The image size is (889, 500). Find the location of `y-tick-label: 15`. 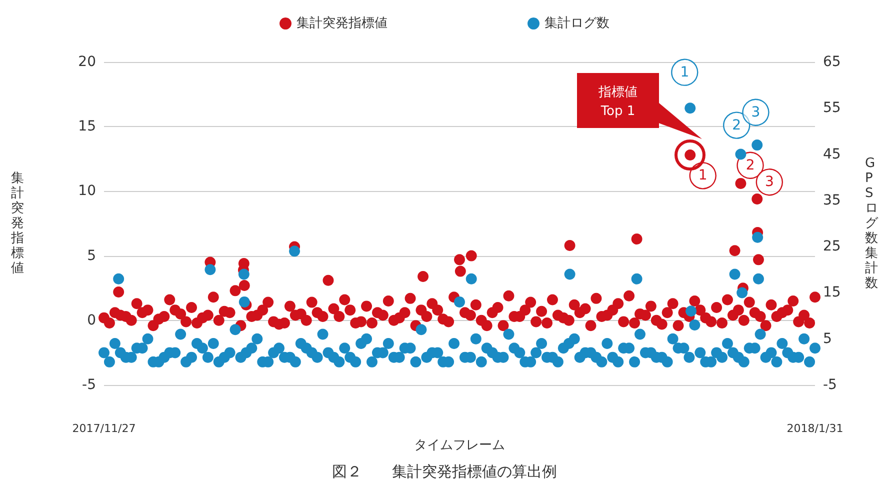

y-tick-label: 15 is located at coordinates (87, 126).